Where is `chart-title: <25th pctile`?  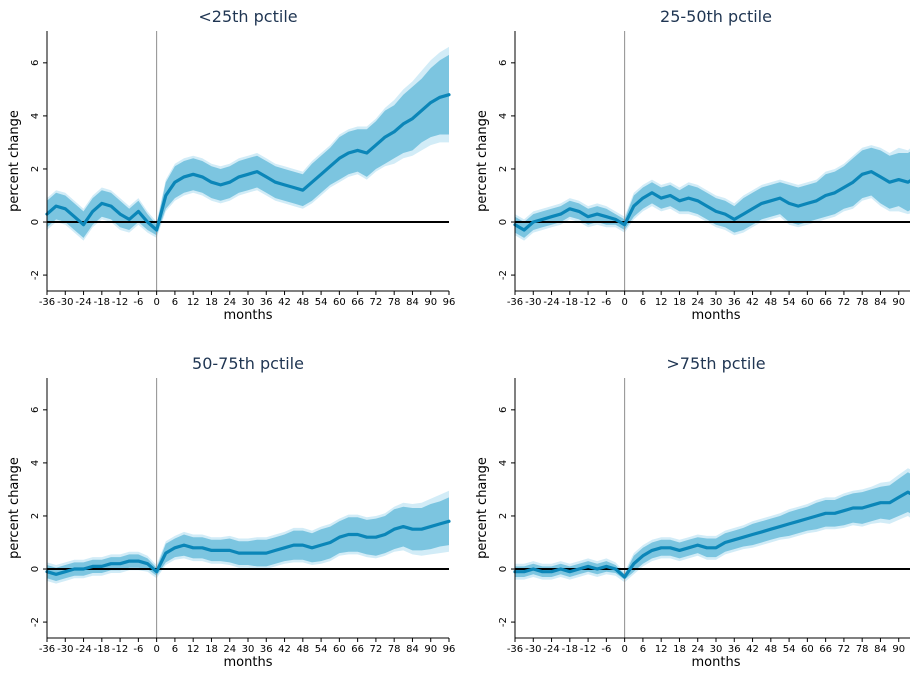 chart-title: <25th pctile is located at coordinates (247, 16).